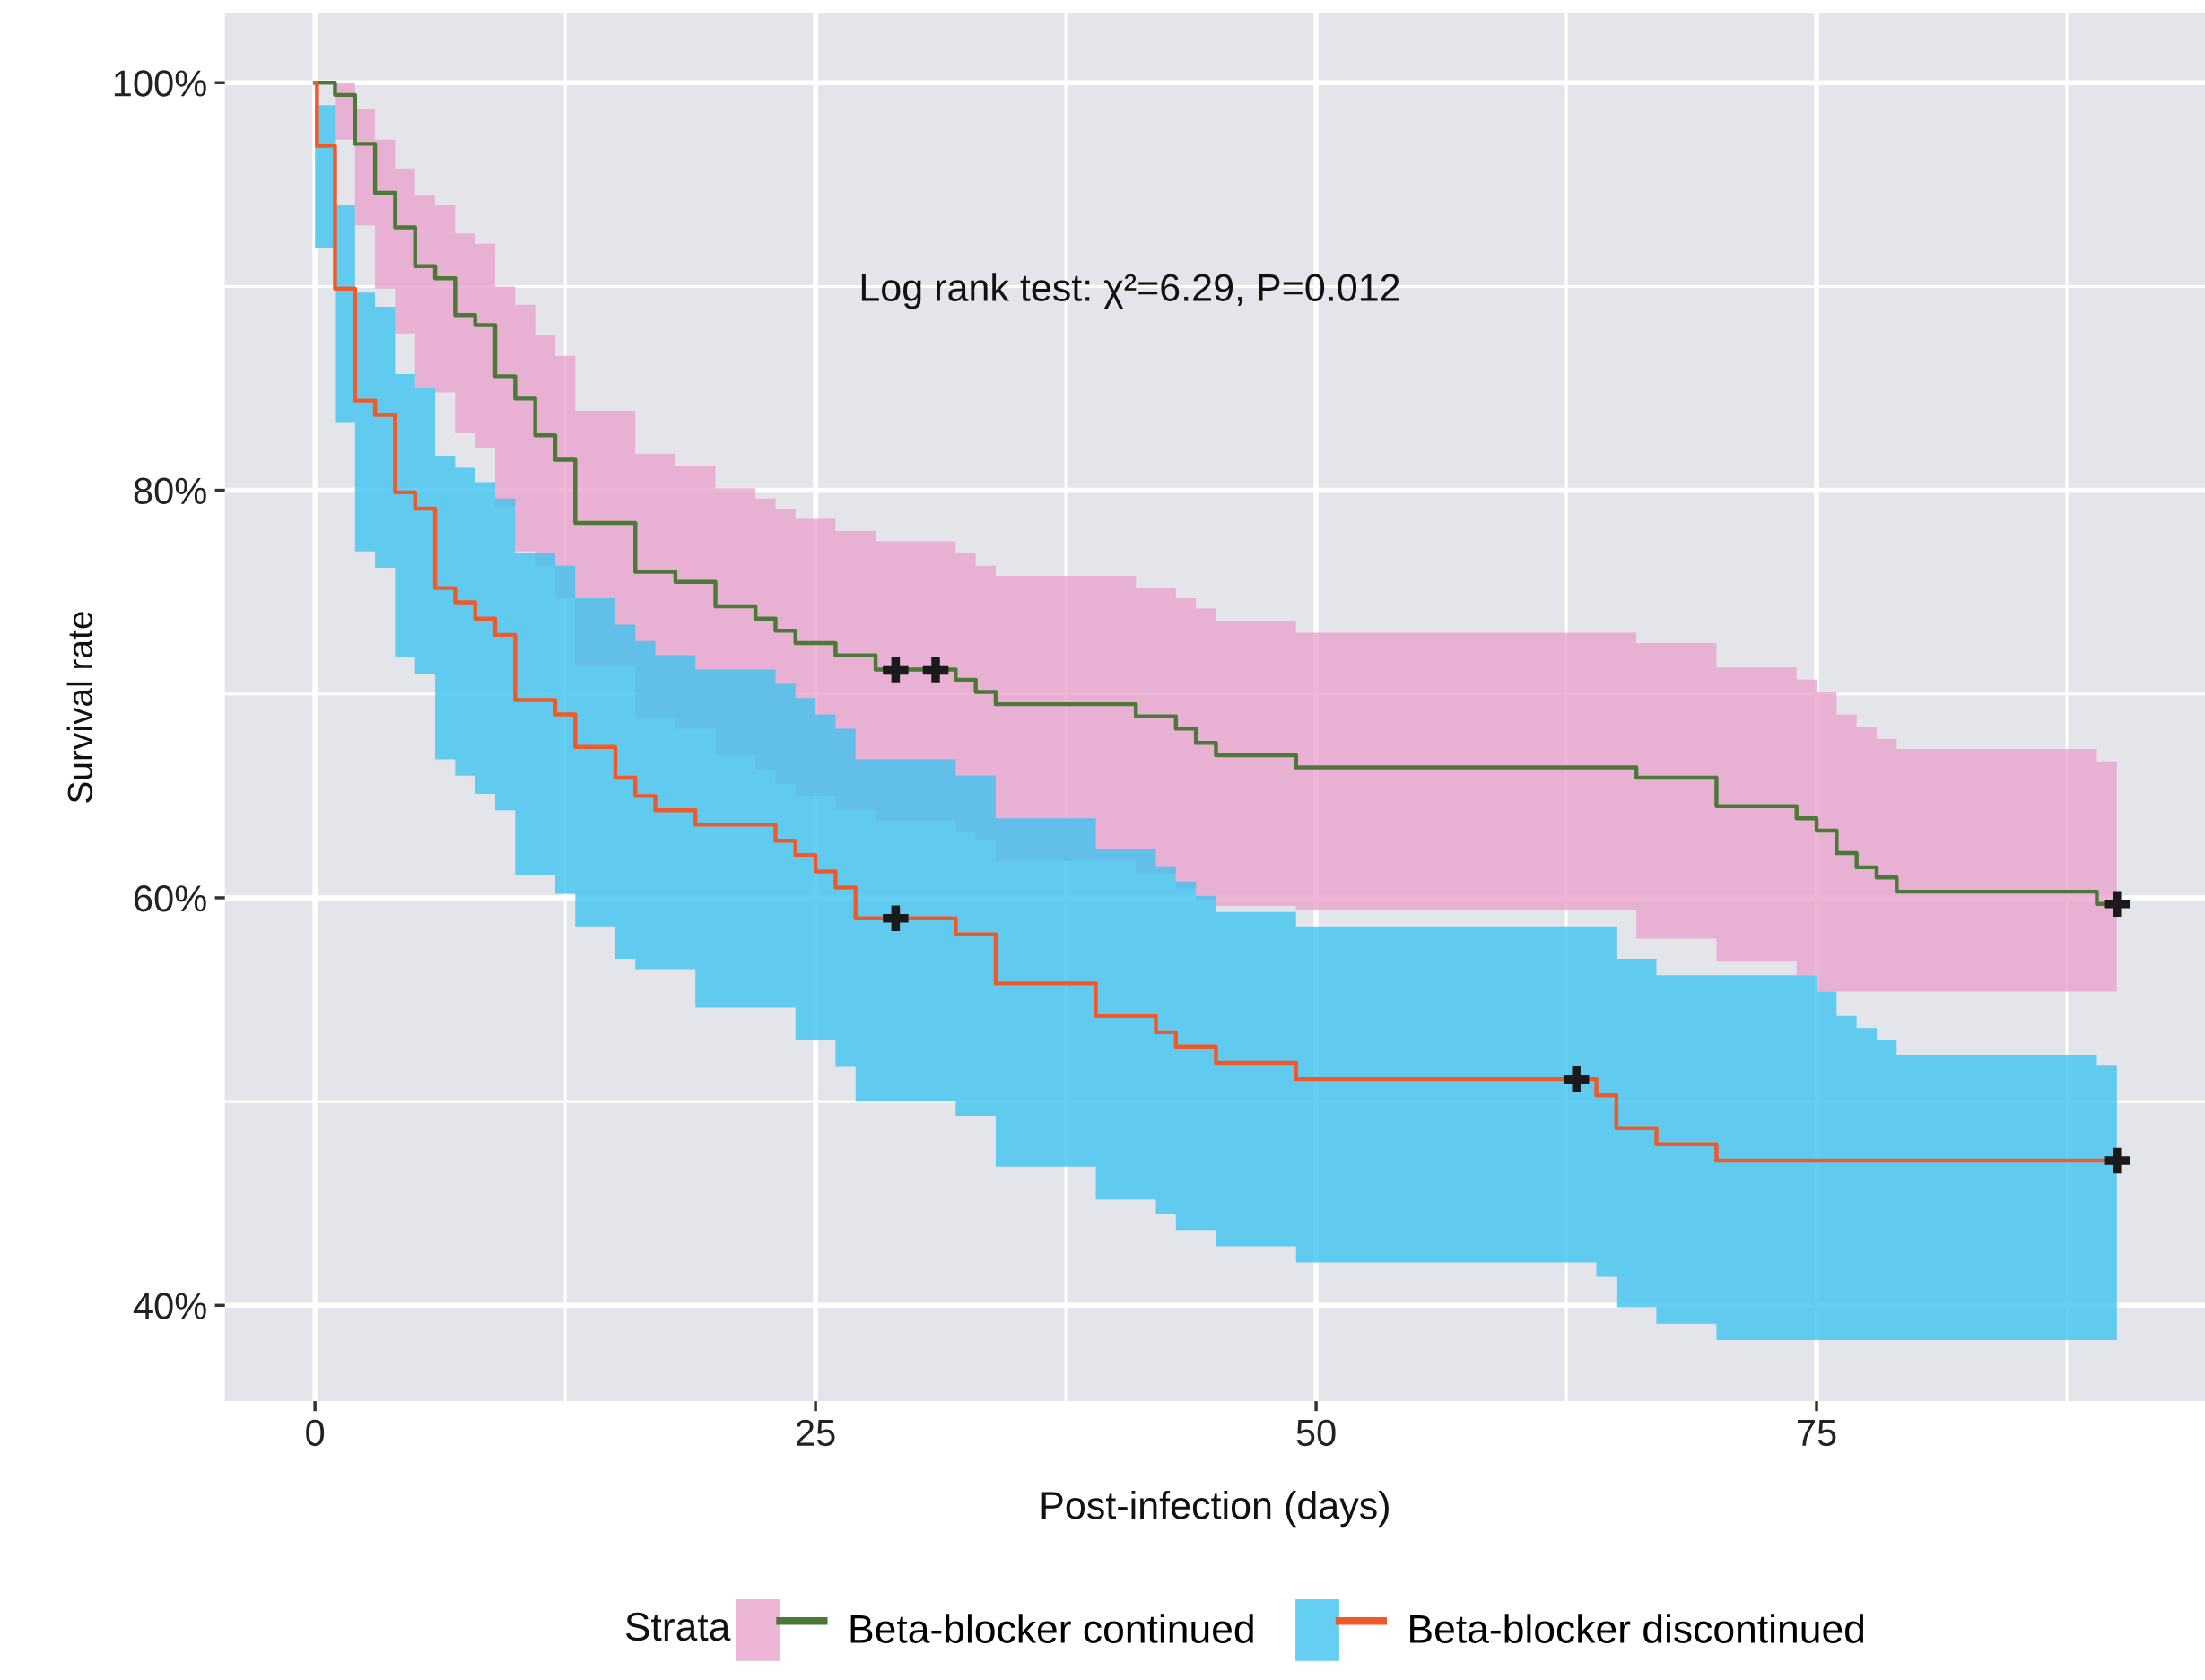 The width and height of the screenshot is (2205, 1680). I want to click on x-tick-label: 25, so click(816, 1433).